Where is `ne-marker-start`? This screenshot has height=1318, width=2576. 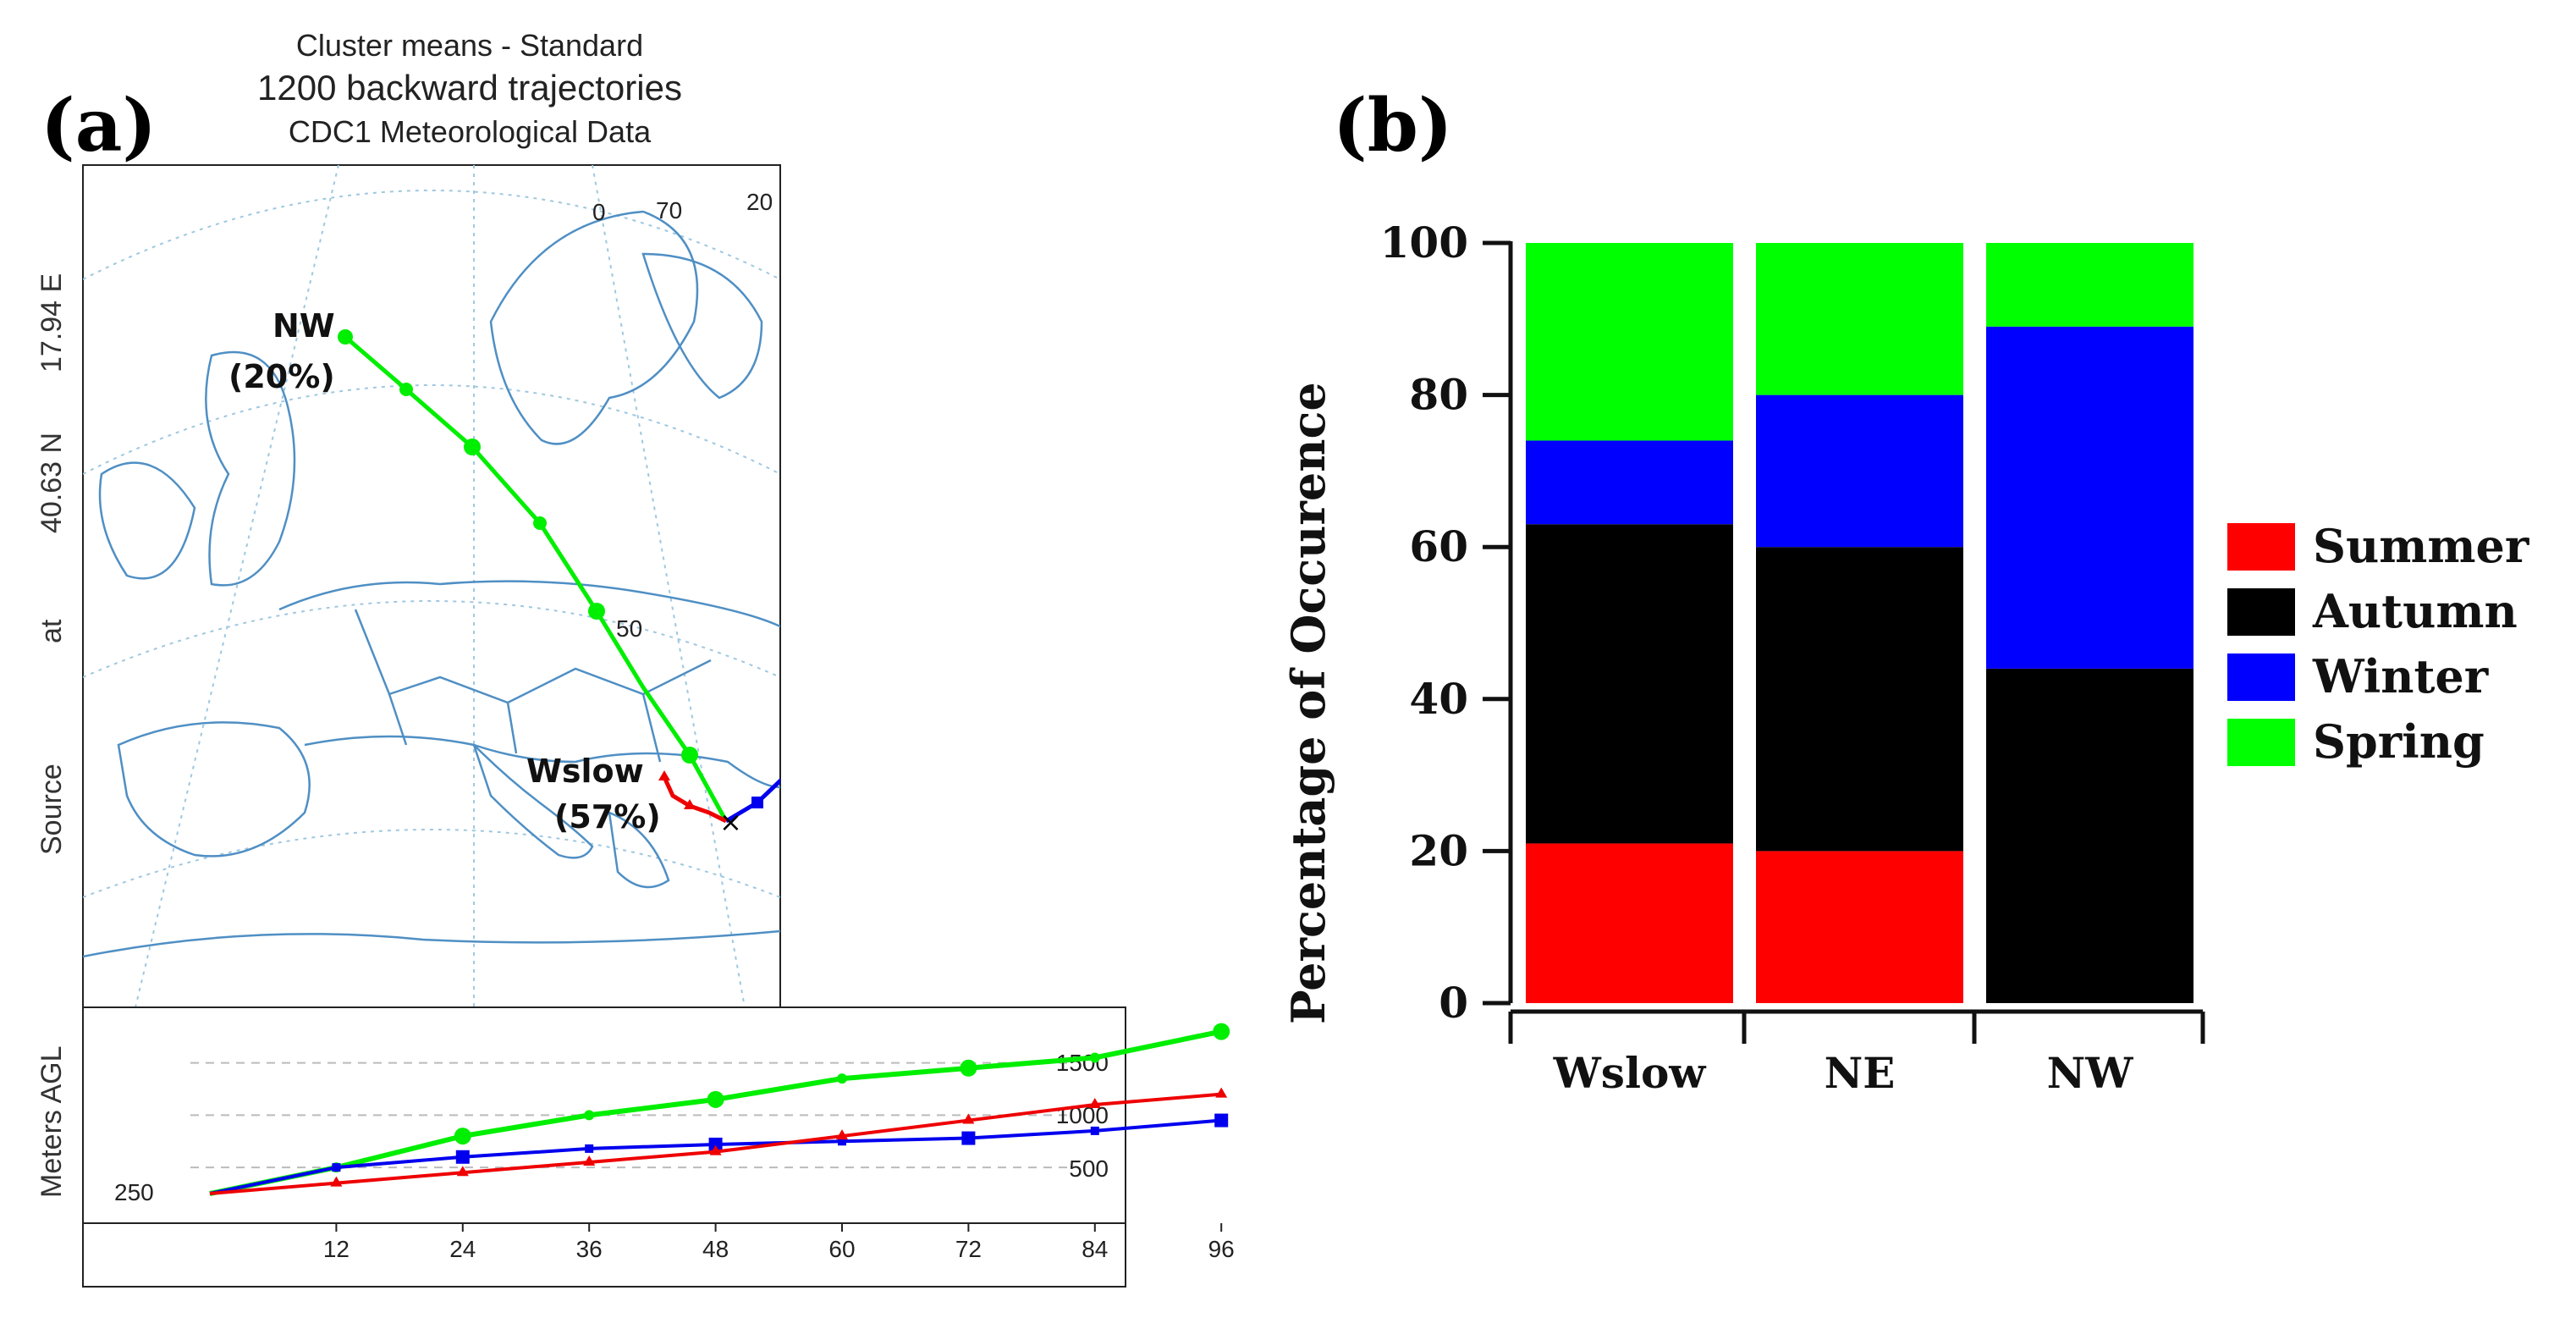
ne-marker-start is located at coordinates (922, 635).